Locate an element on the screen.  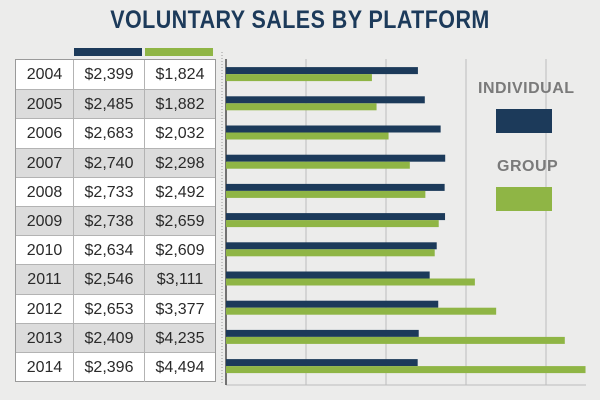
table-cell-group: $2,609 is located at coordinates (180, 251).